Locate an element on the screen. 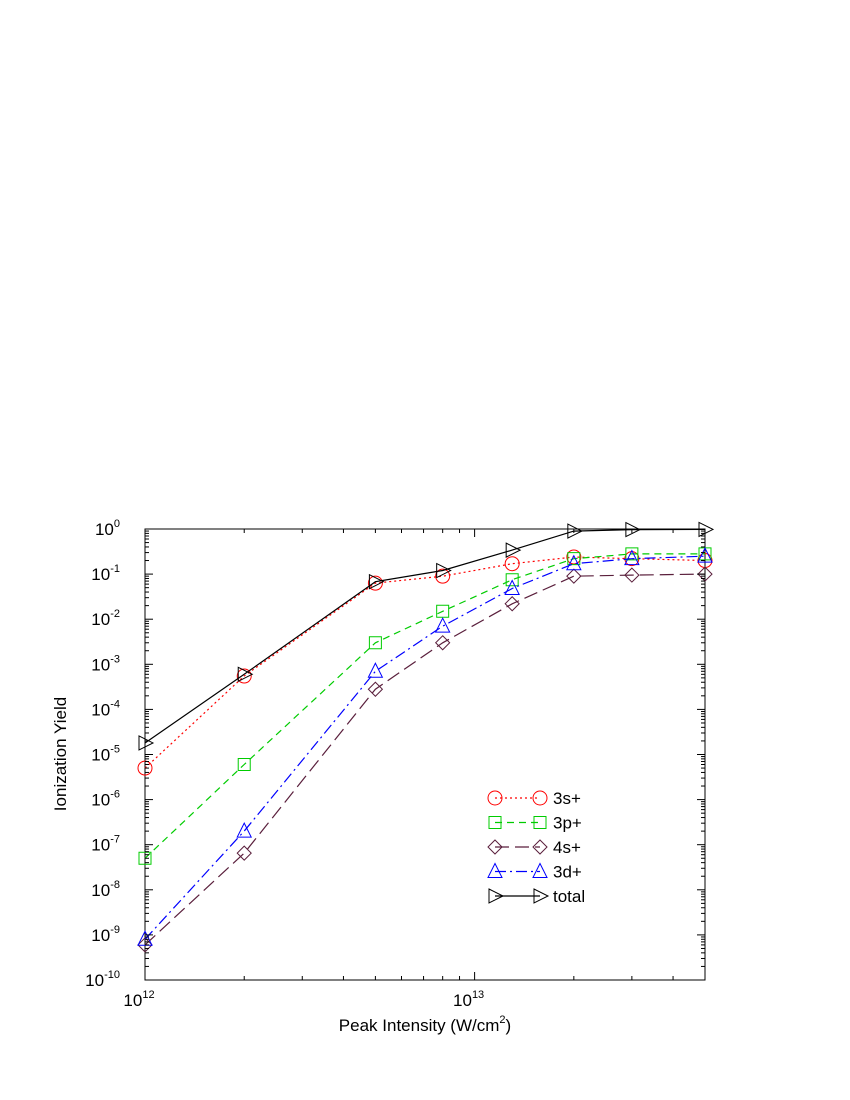 The width and height of the screenshot is (850, 1100). legend-label: 3s+ is located at coordinates (567, 798).